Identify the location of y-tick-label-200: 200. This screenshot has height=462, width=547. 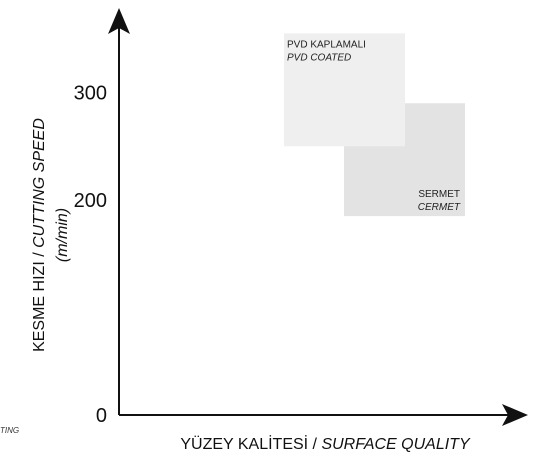
(90, 201).